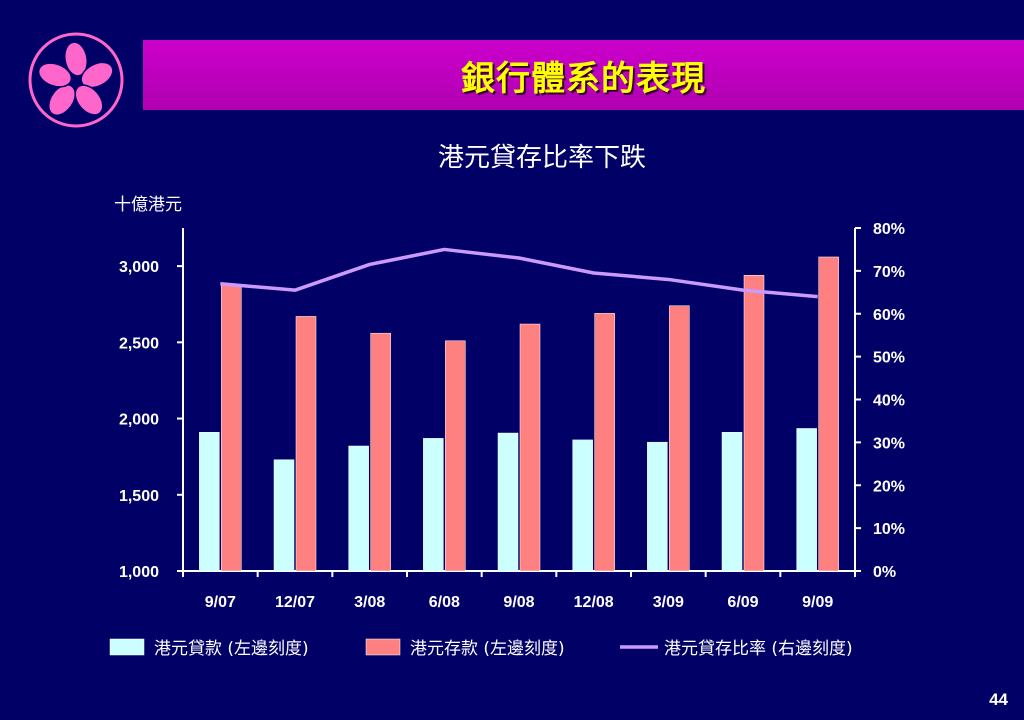 The image size is (1024, 720). I want to click on right-tick-label: 40%, so click(889, 401).